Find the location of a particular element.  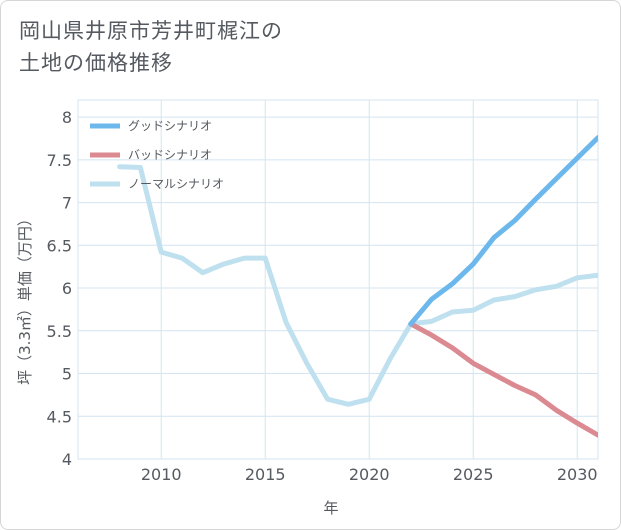

y-tick-label: 5.5 is located at coordinates (59, 331).